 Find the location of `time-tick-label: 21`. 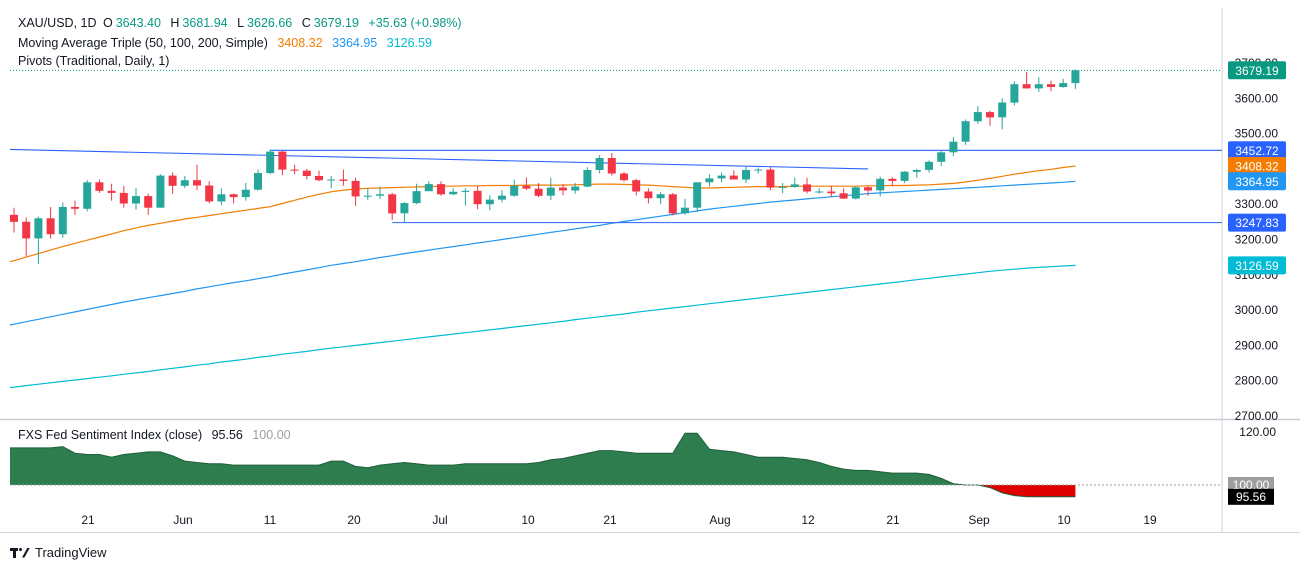

time-tick-label: 21 is located at coordinates (610, 520).